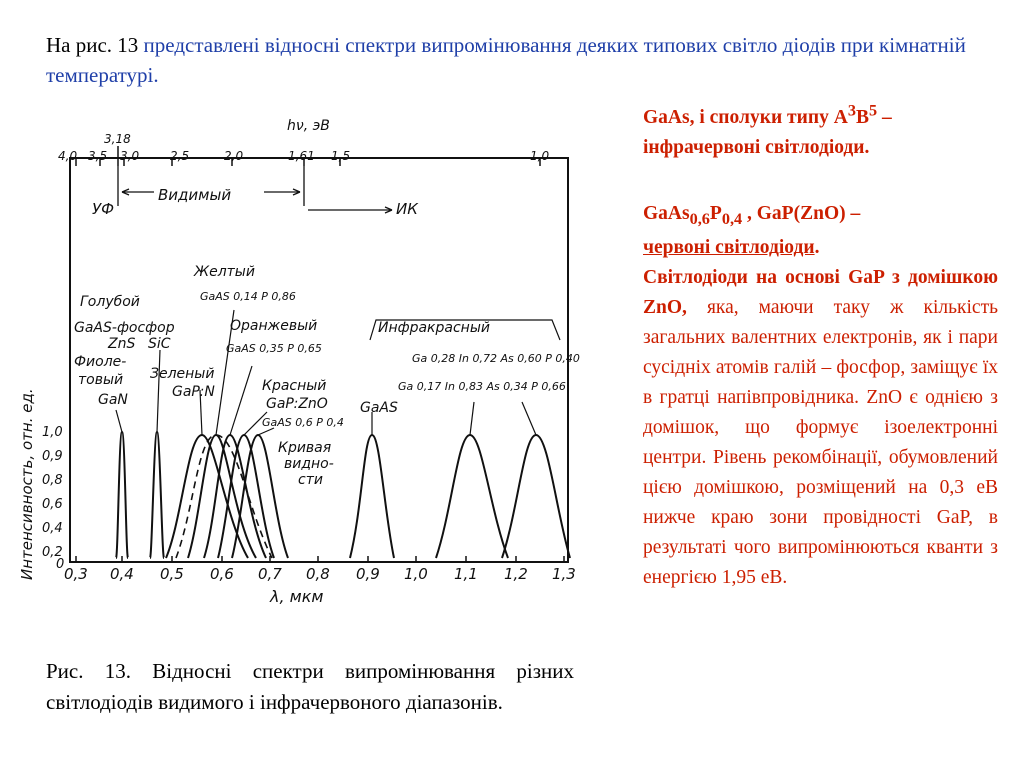 The image size is (1024, 768). I want to click on label-red-comp: GaAS 0,6 P 0,4, so click(303, 422).